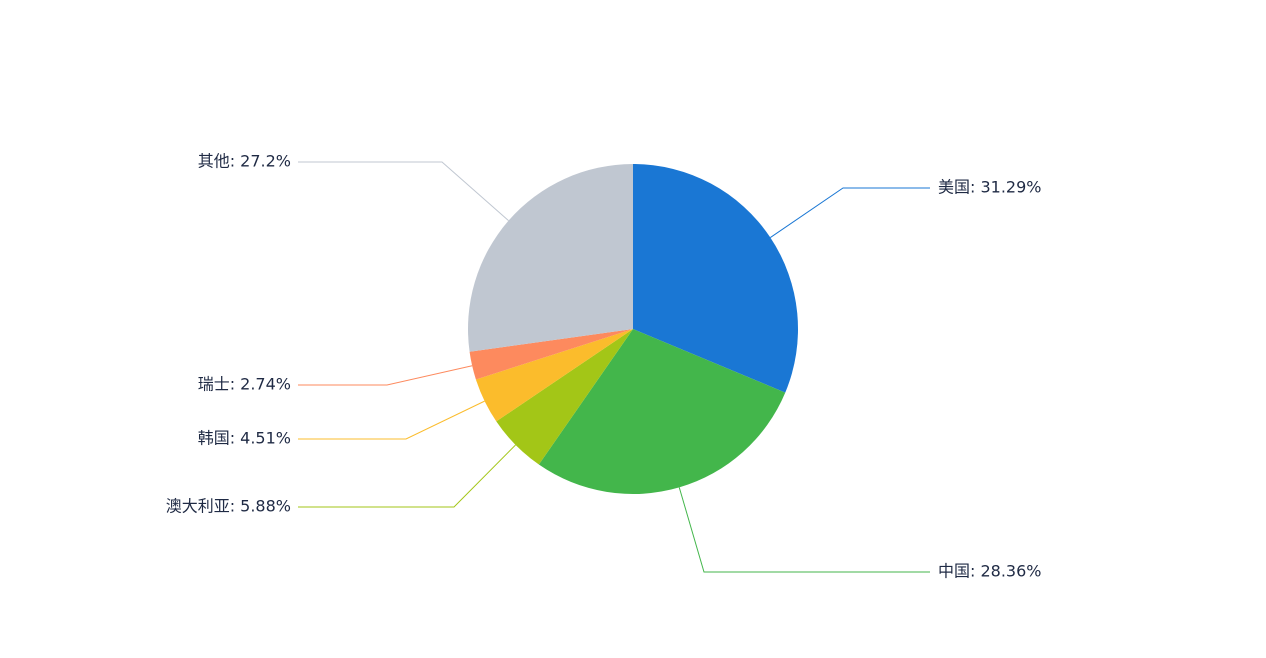  What do you see at coordinates (244, 161) in the screenshot?
I see `slice-label-5: 其他: 27.2%` at bounding box center [244, 161].